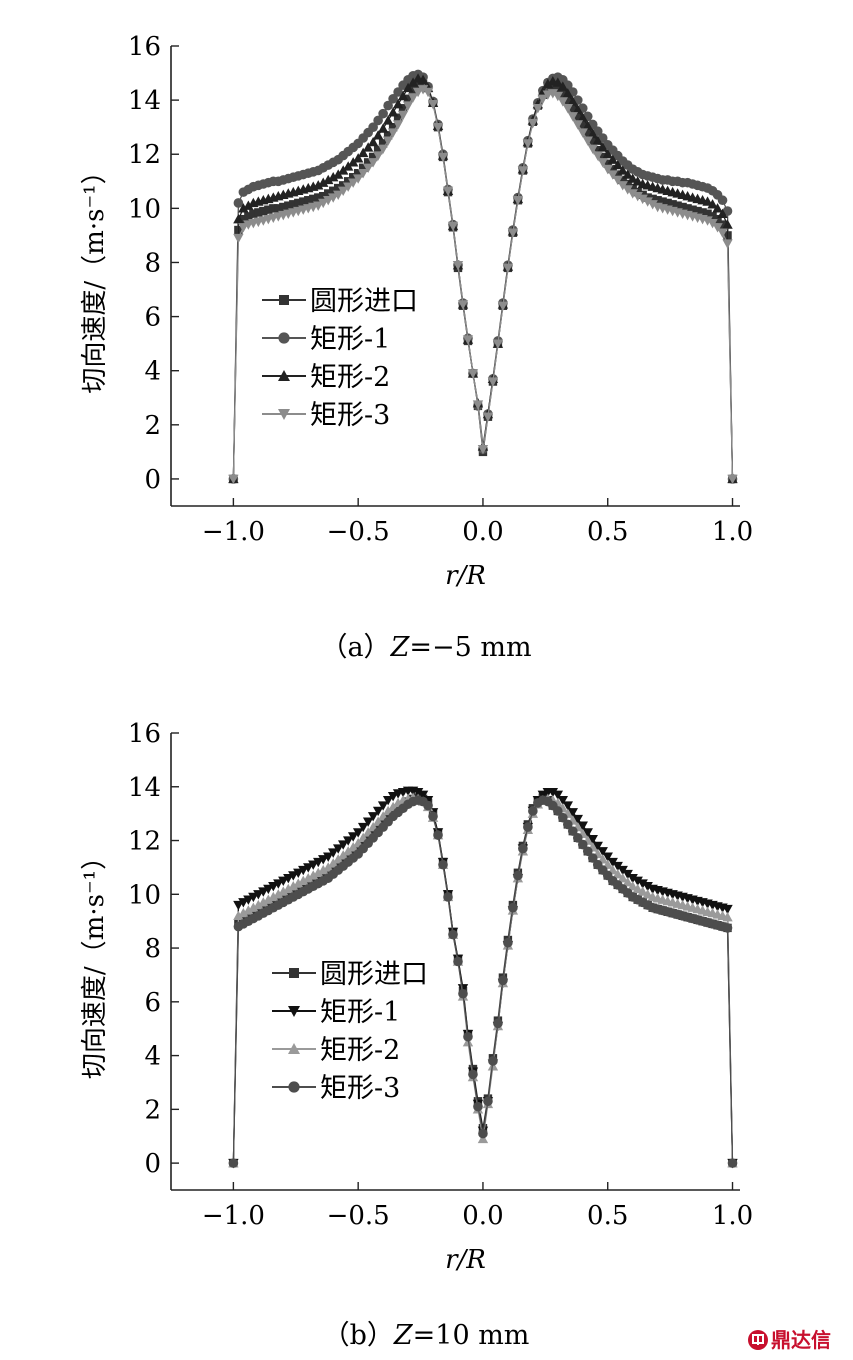 The height and width of the screenshot is (1360, 853). I want to click on x-tick-label: 1.0, so click(732, 532).